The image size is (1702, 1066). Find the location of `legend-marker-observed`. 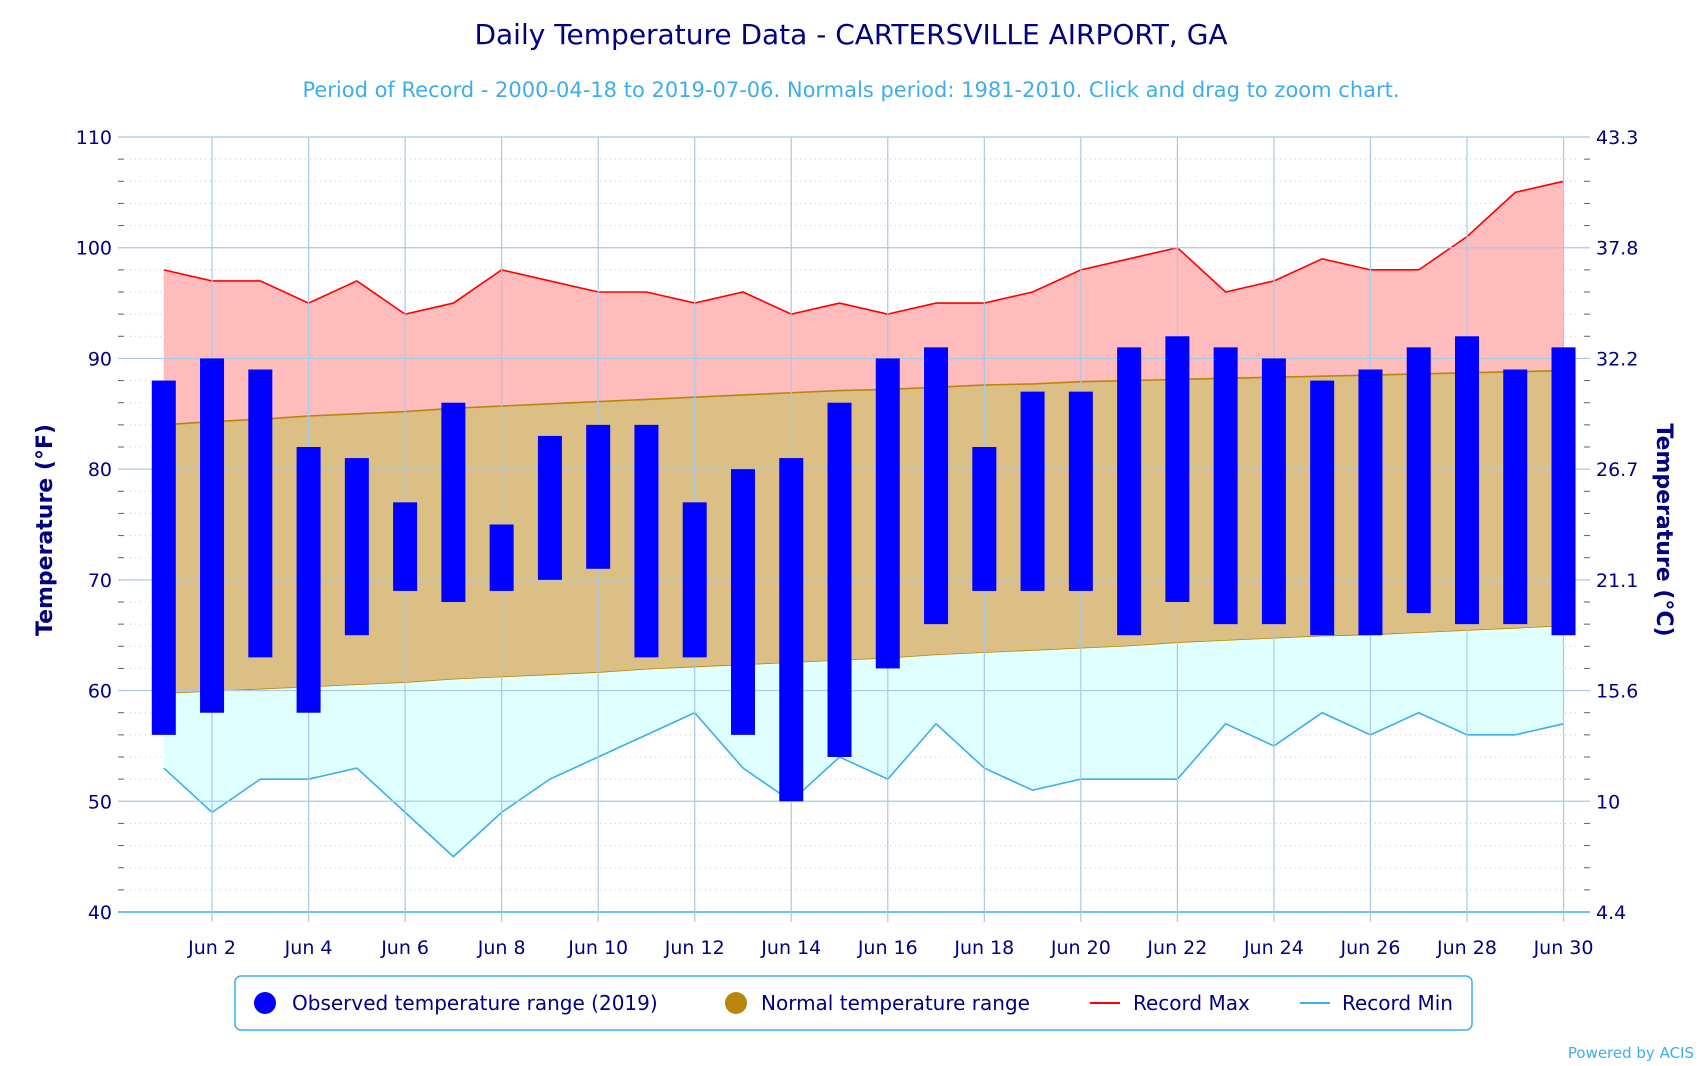

legend-marker-observed is located at coordinates (265, 1003).